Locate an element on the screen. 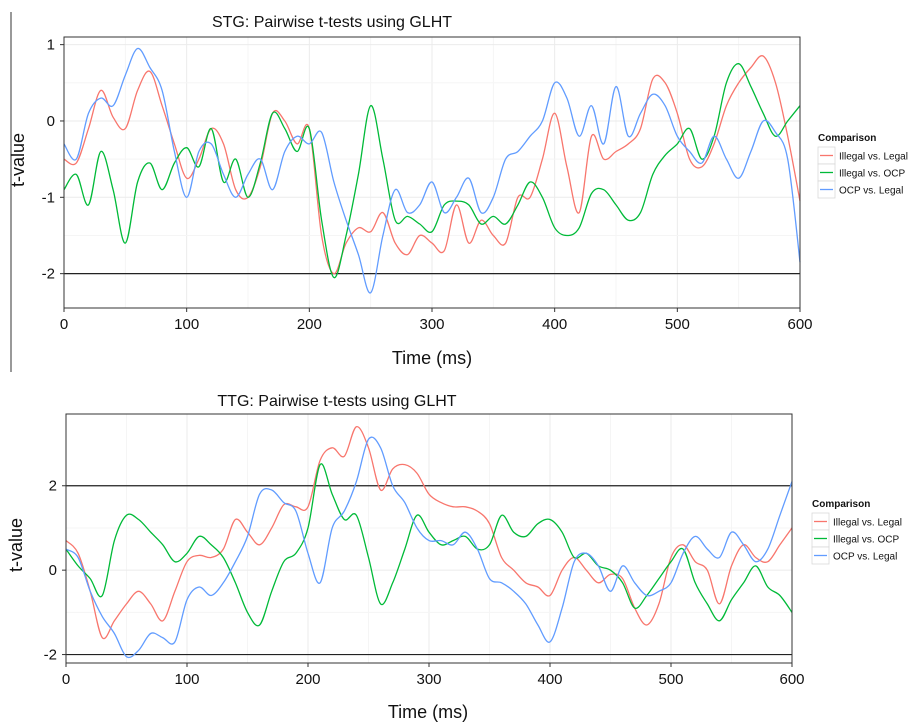 This screenshot has width=916, height=723. stg-x-tick-label: 400 is located at coordinates (554, 324).